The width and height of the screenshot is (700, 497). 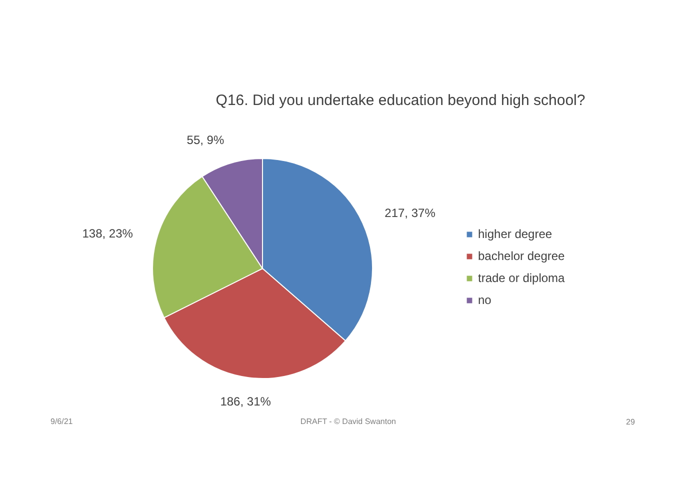 I want to click on text: 29, so click(x=631, y=422).